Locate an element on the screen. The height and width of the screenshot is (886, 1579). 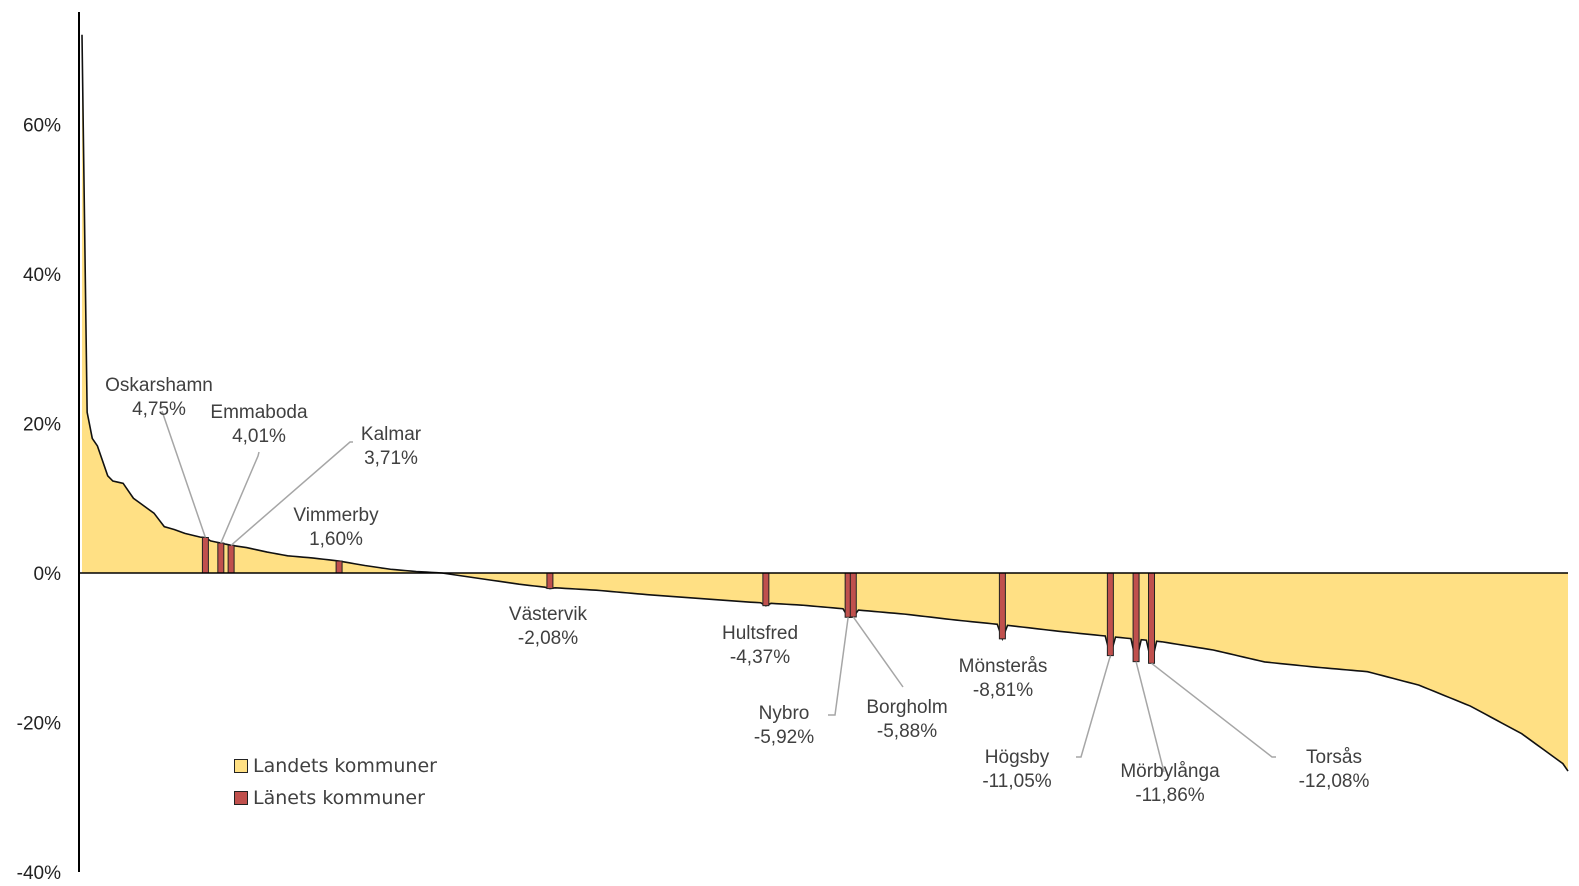
legend-item-lanets: Länets kommuner is located at coordinates (335, 798).